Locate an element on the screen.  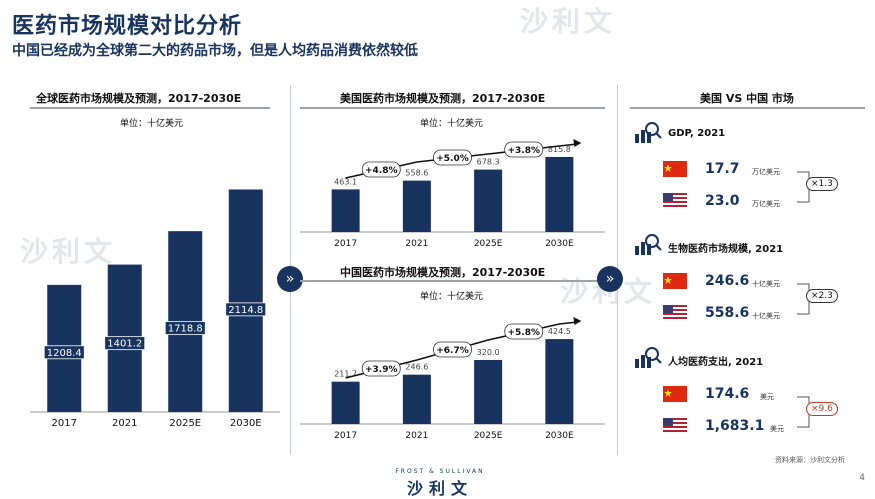
cn-value: 17.7 is located at coordinates (722, 169).